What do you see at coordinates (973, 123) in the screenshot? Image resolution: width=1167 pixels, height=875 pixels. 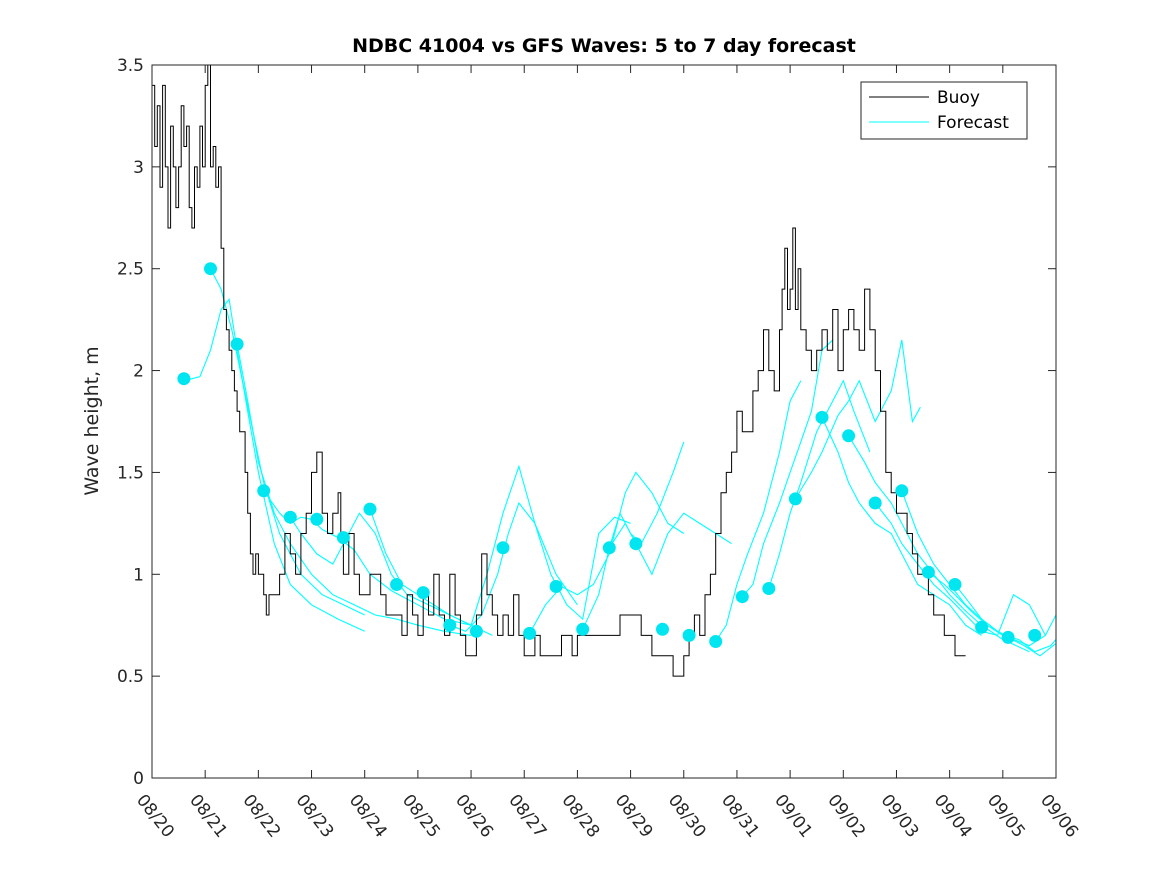 I see `legend-forecast-label: Forecast` at bounding box center [973, 123].